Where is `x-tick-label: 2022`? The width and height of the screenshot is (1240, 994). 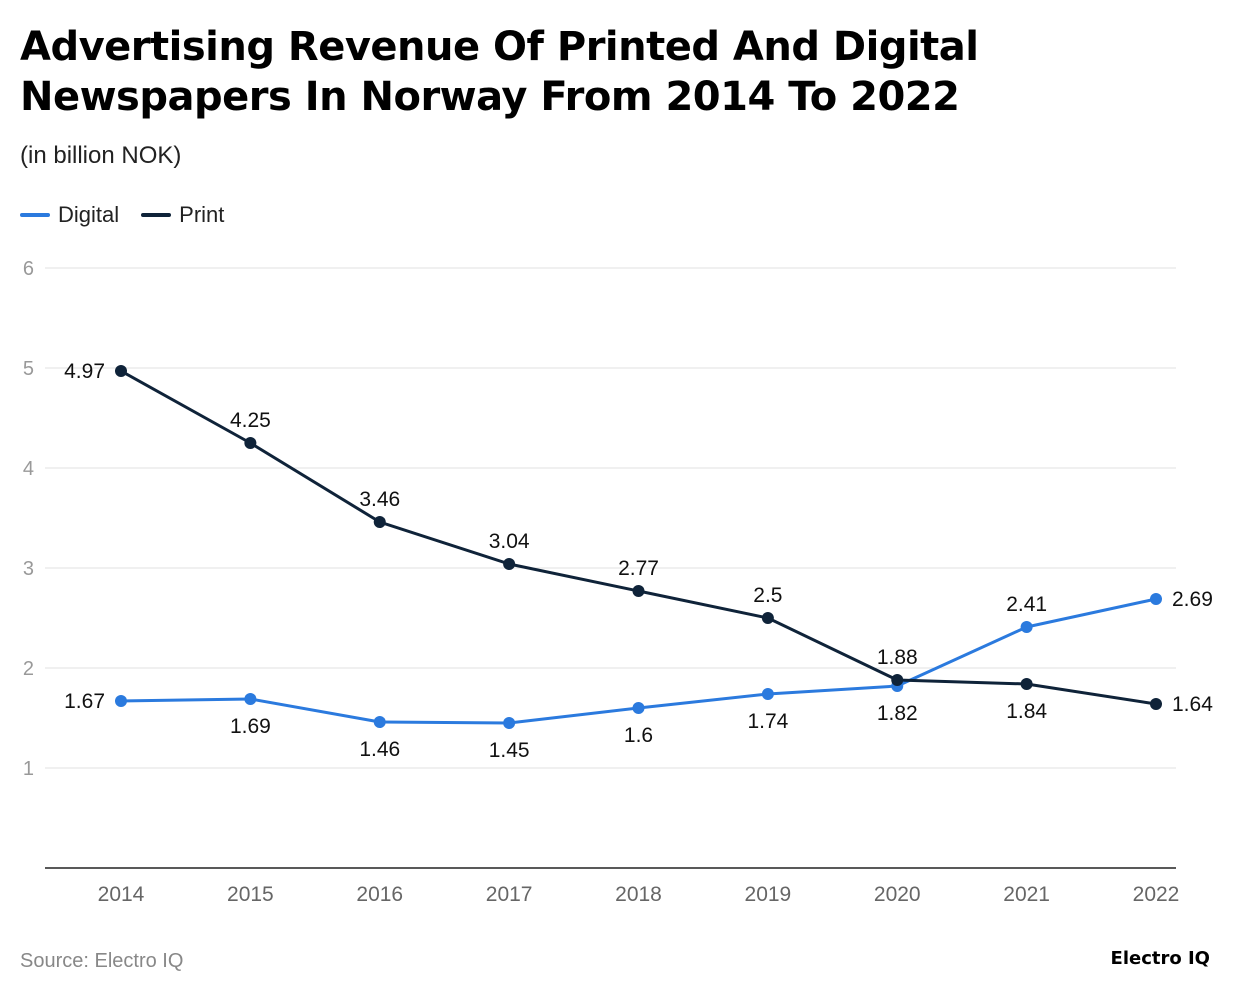
x-tick-label: 2022 is located at coordinates (1156, 894).